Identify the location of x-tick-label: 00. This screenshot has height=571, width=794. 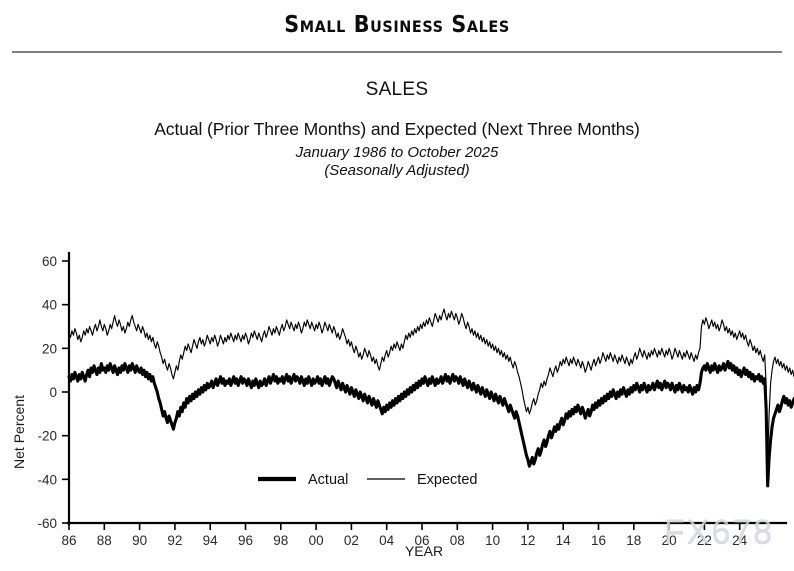
(316, 540).